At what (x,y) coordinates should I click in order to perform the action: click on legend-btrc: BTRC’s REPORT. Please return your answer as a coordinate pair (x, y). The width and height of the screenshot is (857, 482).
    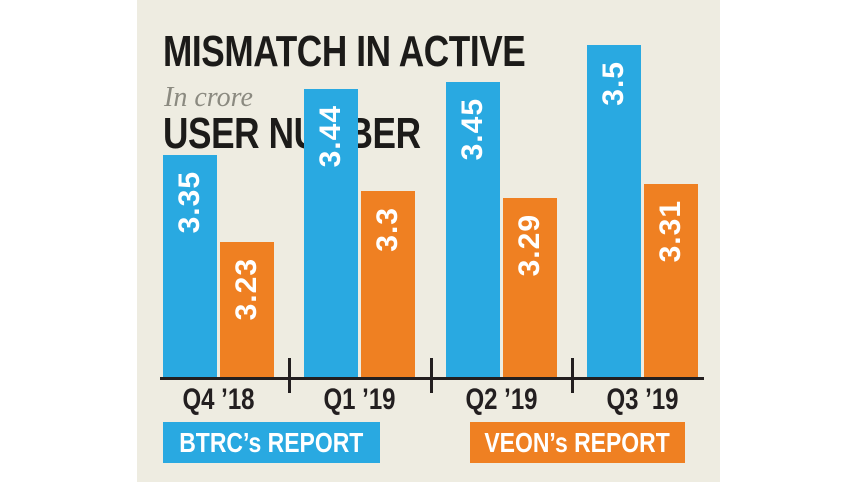
    Looking at the image, I should click on (271, 442).